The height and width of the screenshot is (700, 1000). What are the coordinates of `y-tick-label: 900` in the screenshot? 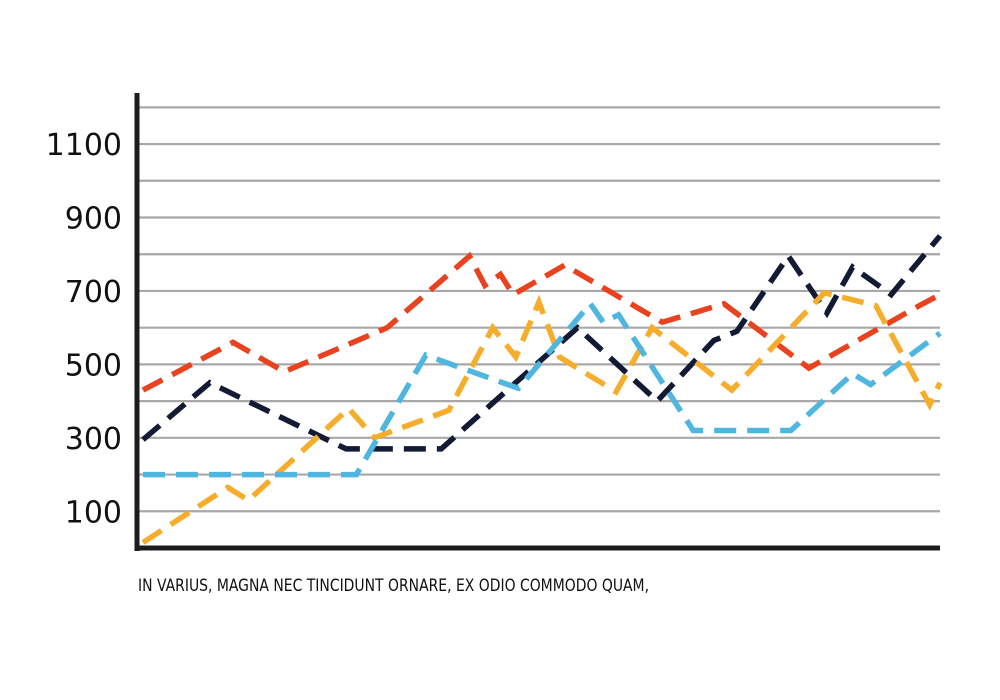 It's located at (93, 219).